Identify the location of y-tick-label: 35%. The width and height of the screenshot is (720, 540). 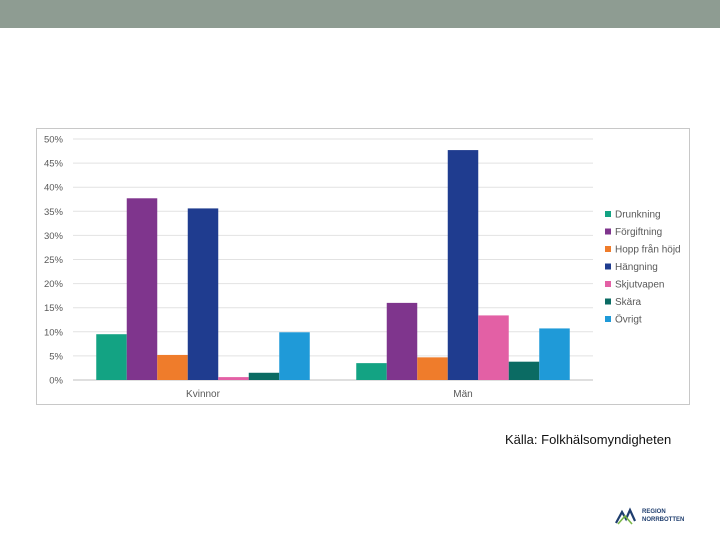
(54, 212).